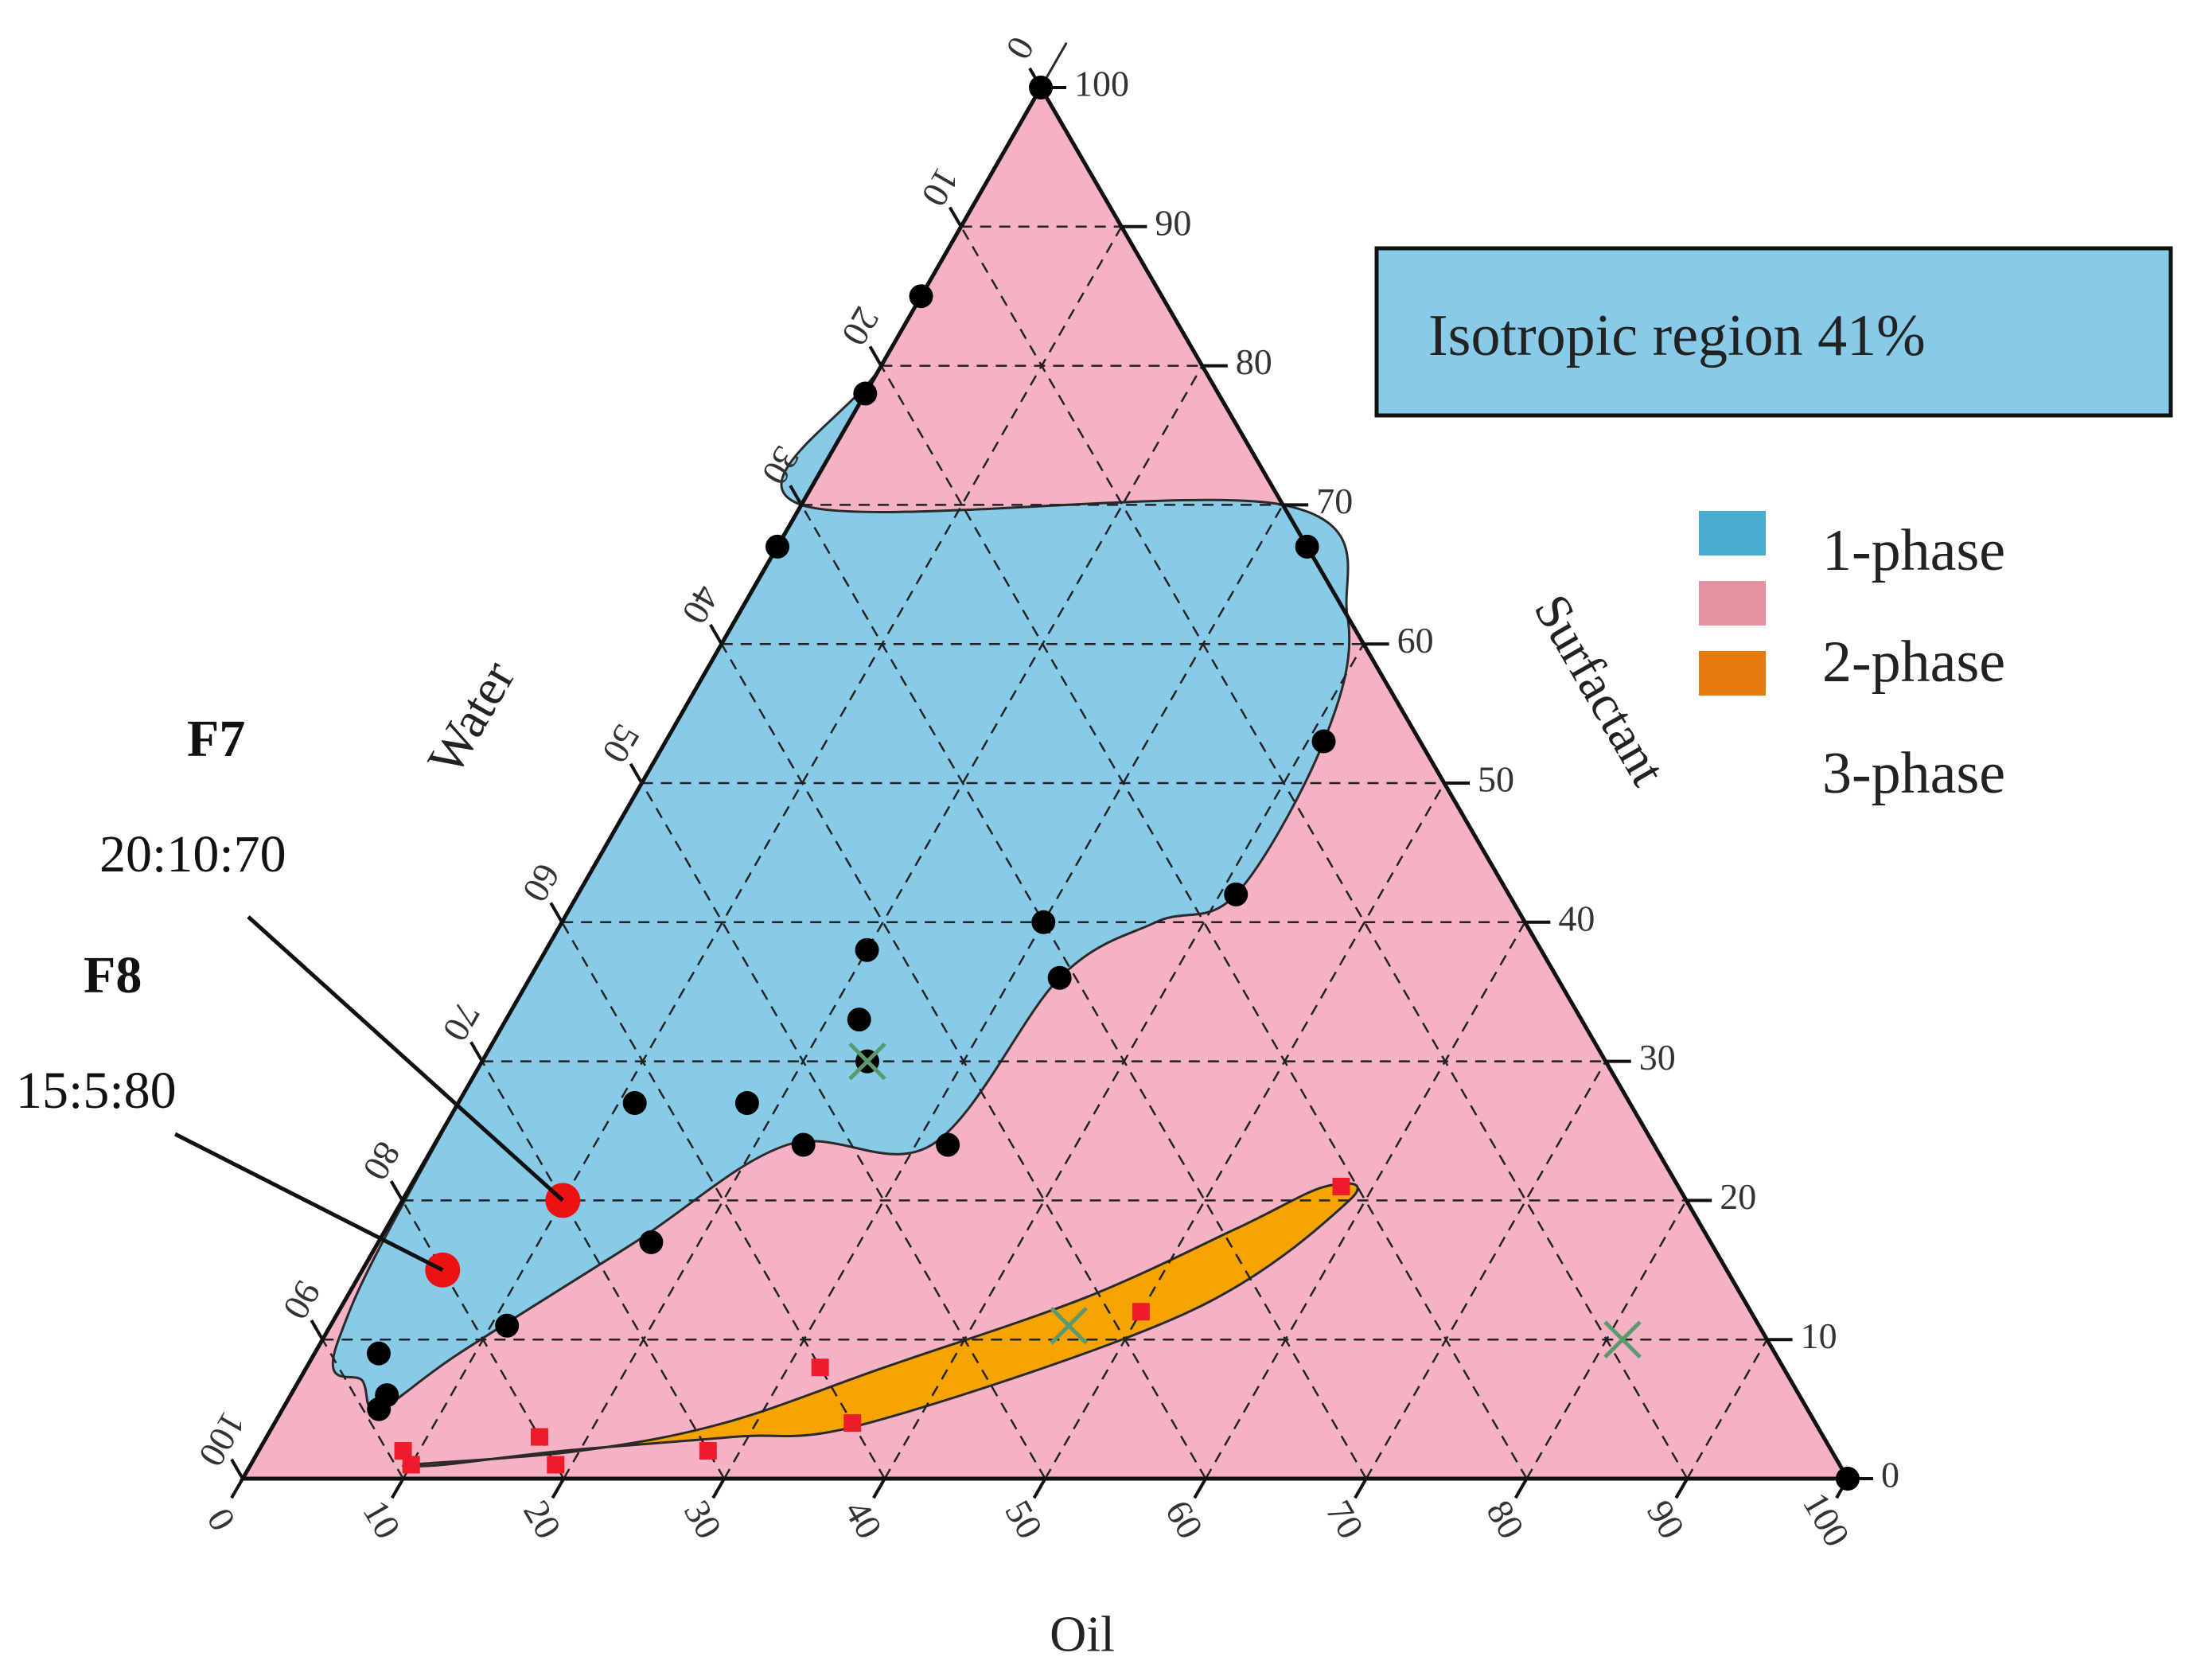 The width and height of the screenshot is (2201, 1680). What do you see at coordinates (1334, 501) in the screenshot?
I see `right-tick-label: 70` at bounding box center [1334, 501].